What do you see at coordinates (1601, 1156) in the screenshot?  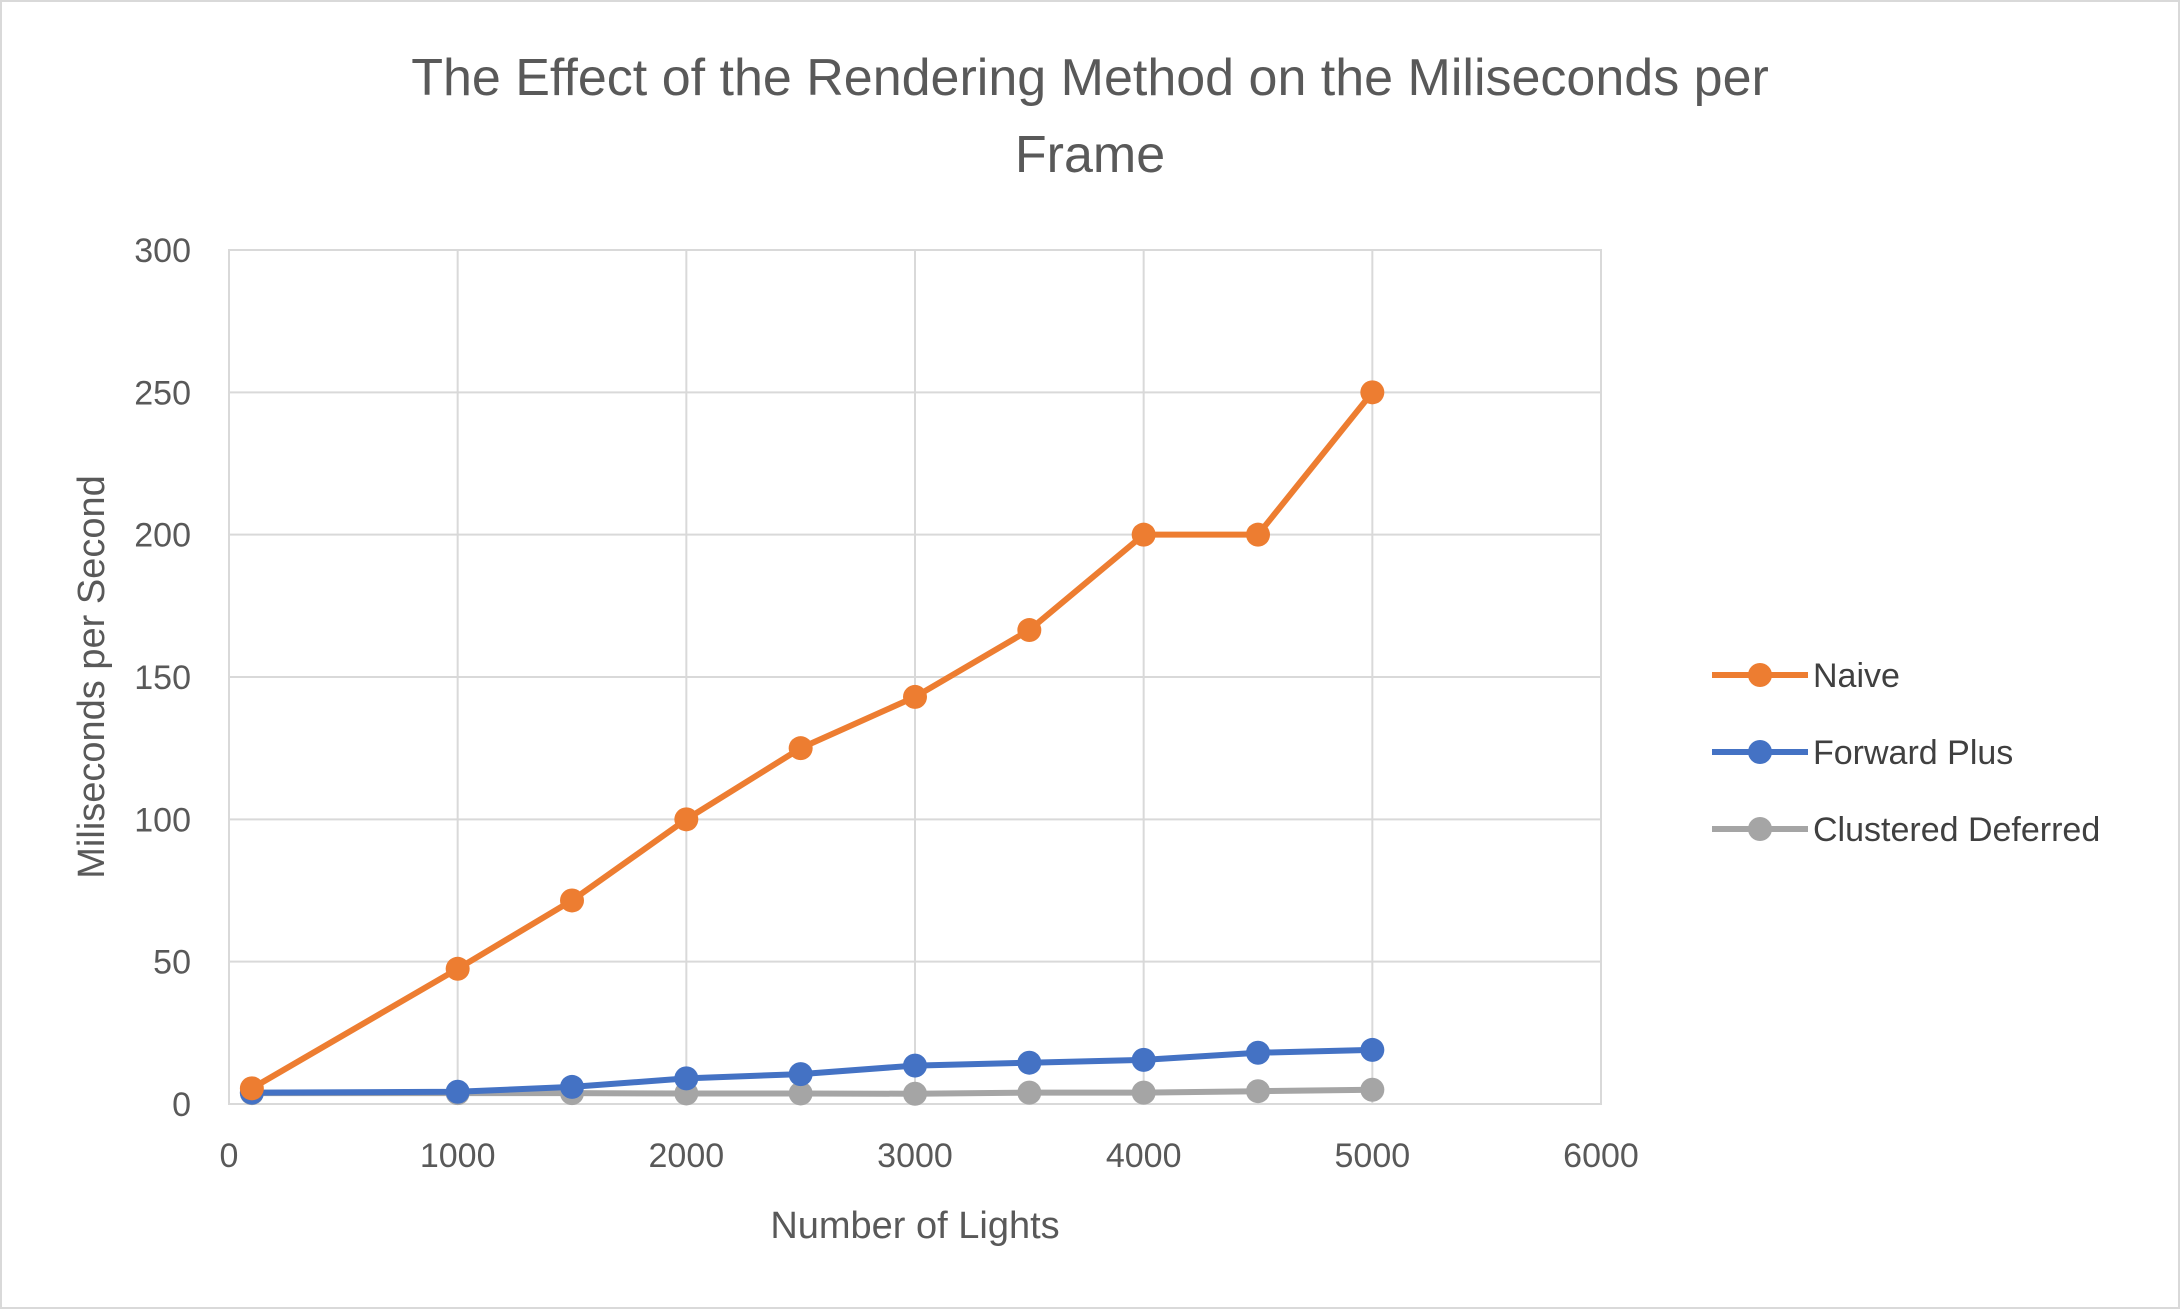 I see `x-tick-label: 6000` at bounding box center [1601, 1156].